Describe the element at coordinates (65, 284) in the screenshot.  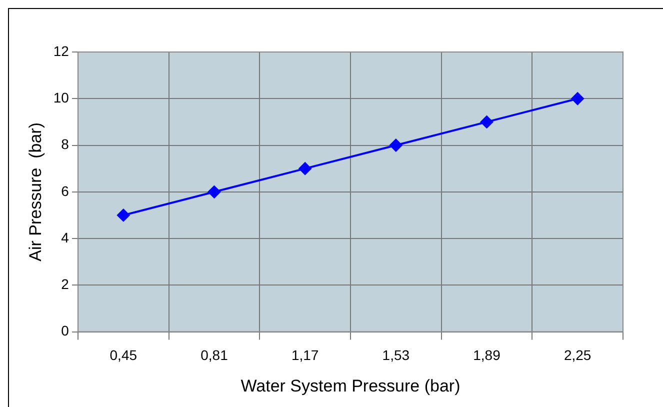
I see `y-tick-label: 2` at that location.